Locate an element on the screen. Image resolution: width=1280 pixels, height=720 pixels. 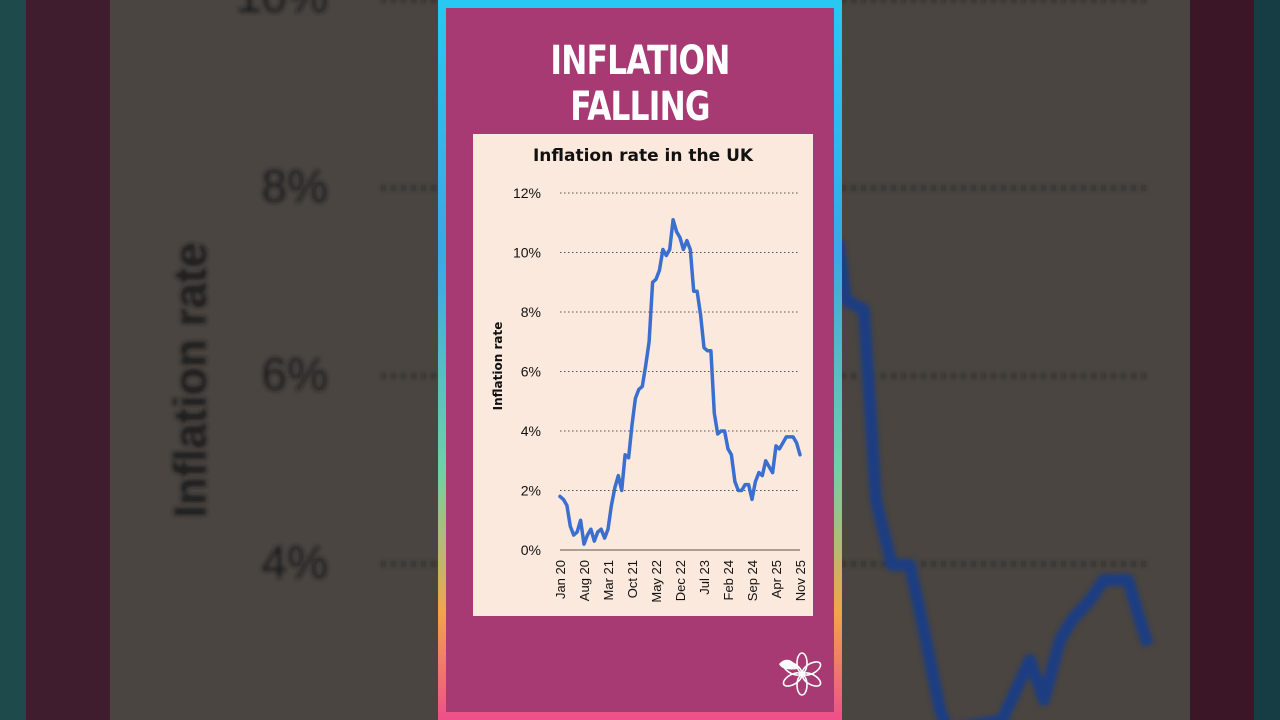
svg-text: 6% is located at coordinates (295, 374).